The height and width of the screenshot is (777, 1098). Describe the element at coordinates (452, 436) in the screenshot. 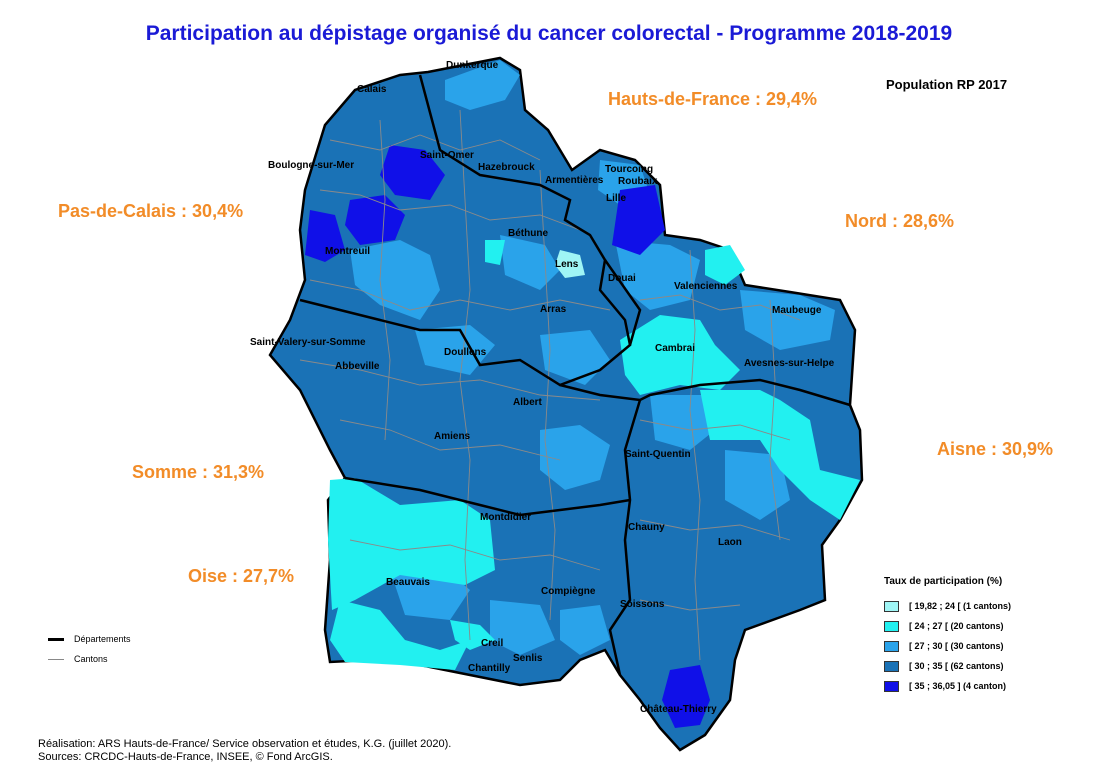

I see `city-label: Amiens` at that location.